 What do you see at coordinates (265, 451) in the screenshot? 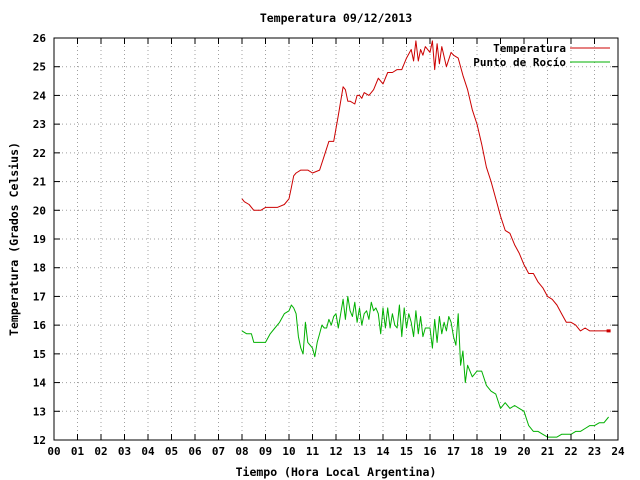
I see `x-tick-label: 09` at bounding box center [265, 451].